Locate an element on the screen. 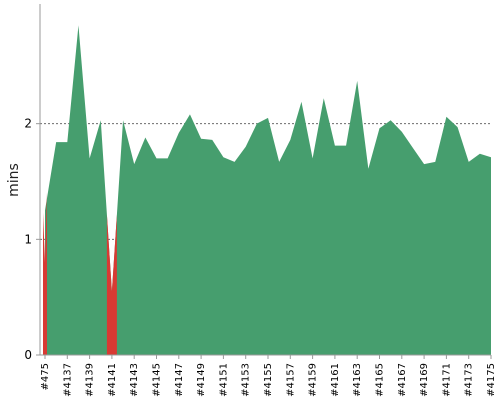  x-tick-label: #475 is located at coordinates (45, 376).